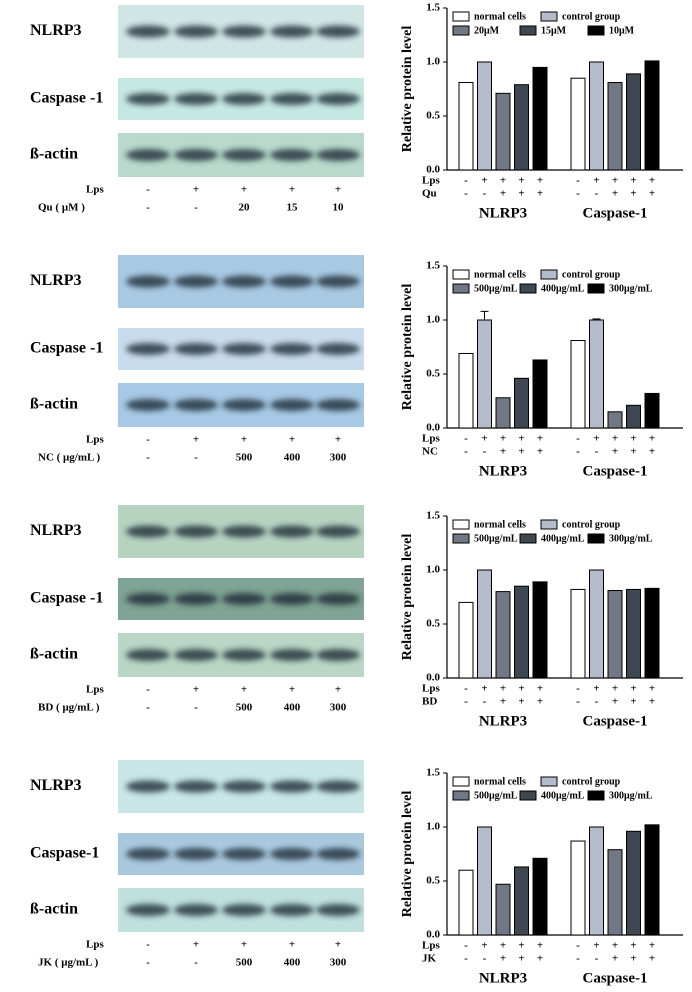 The width and height of the screenshot is (692, 992). Describe the element at coordinates (487, 30) in the screenshot. I see `legend-label: 20μM` at that location.